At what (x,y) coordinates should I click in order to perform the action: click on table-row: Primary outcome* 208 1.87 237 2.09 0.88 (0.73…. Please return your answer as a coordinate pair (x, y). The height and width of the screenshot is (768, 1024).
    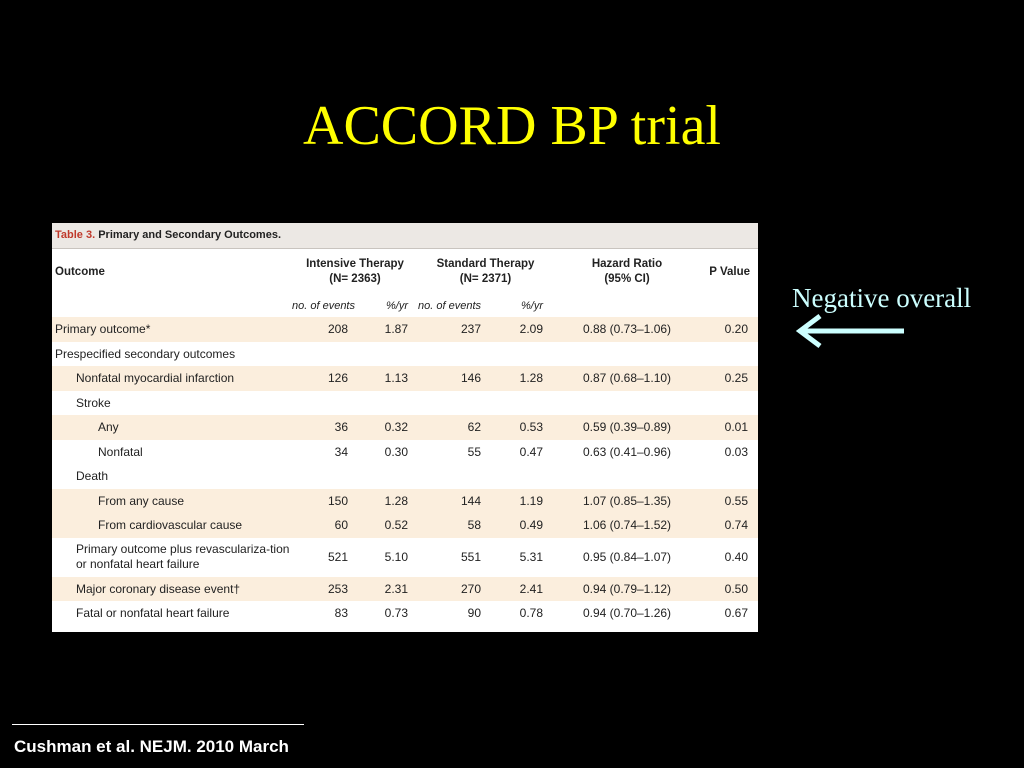
    Looking at the image, I should click on (405, 329).